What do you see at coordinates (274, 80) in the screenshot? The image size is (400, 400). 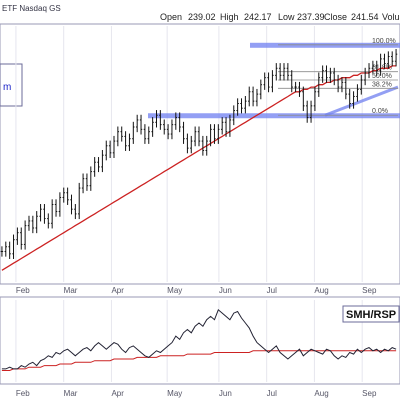 I see `support-zone` at bounding box center [274, 80].